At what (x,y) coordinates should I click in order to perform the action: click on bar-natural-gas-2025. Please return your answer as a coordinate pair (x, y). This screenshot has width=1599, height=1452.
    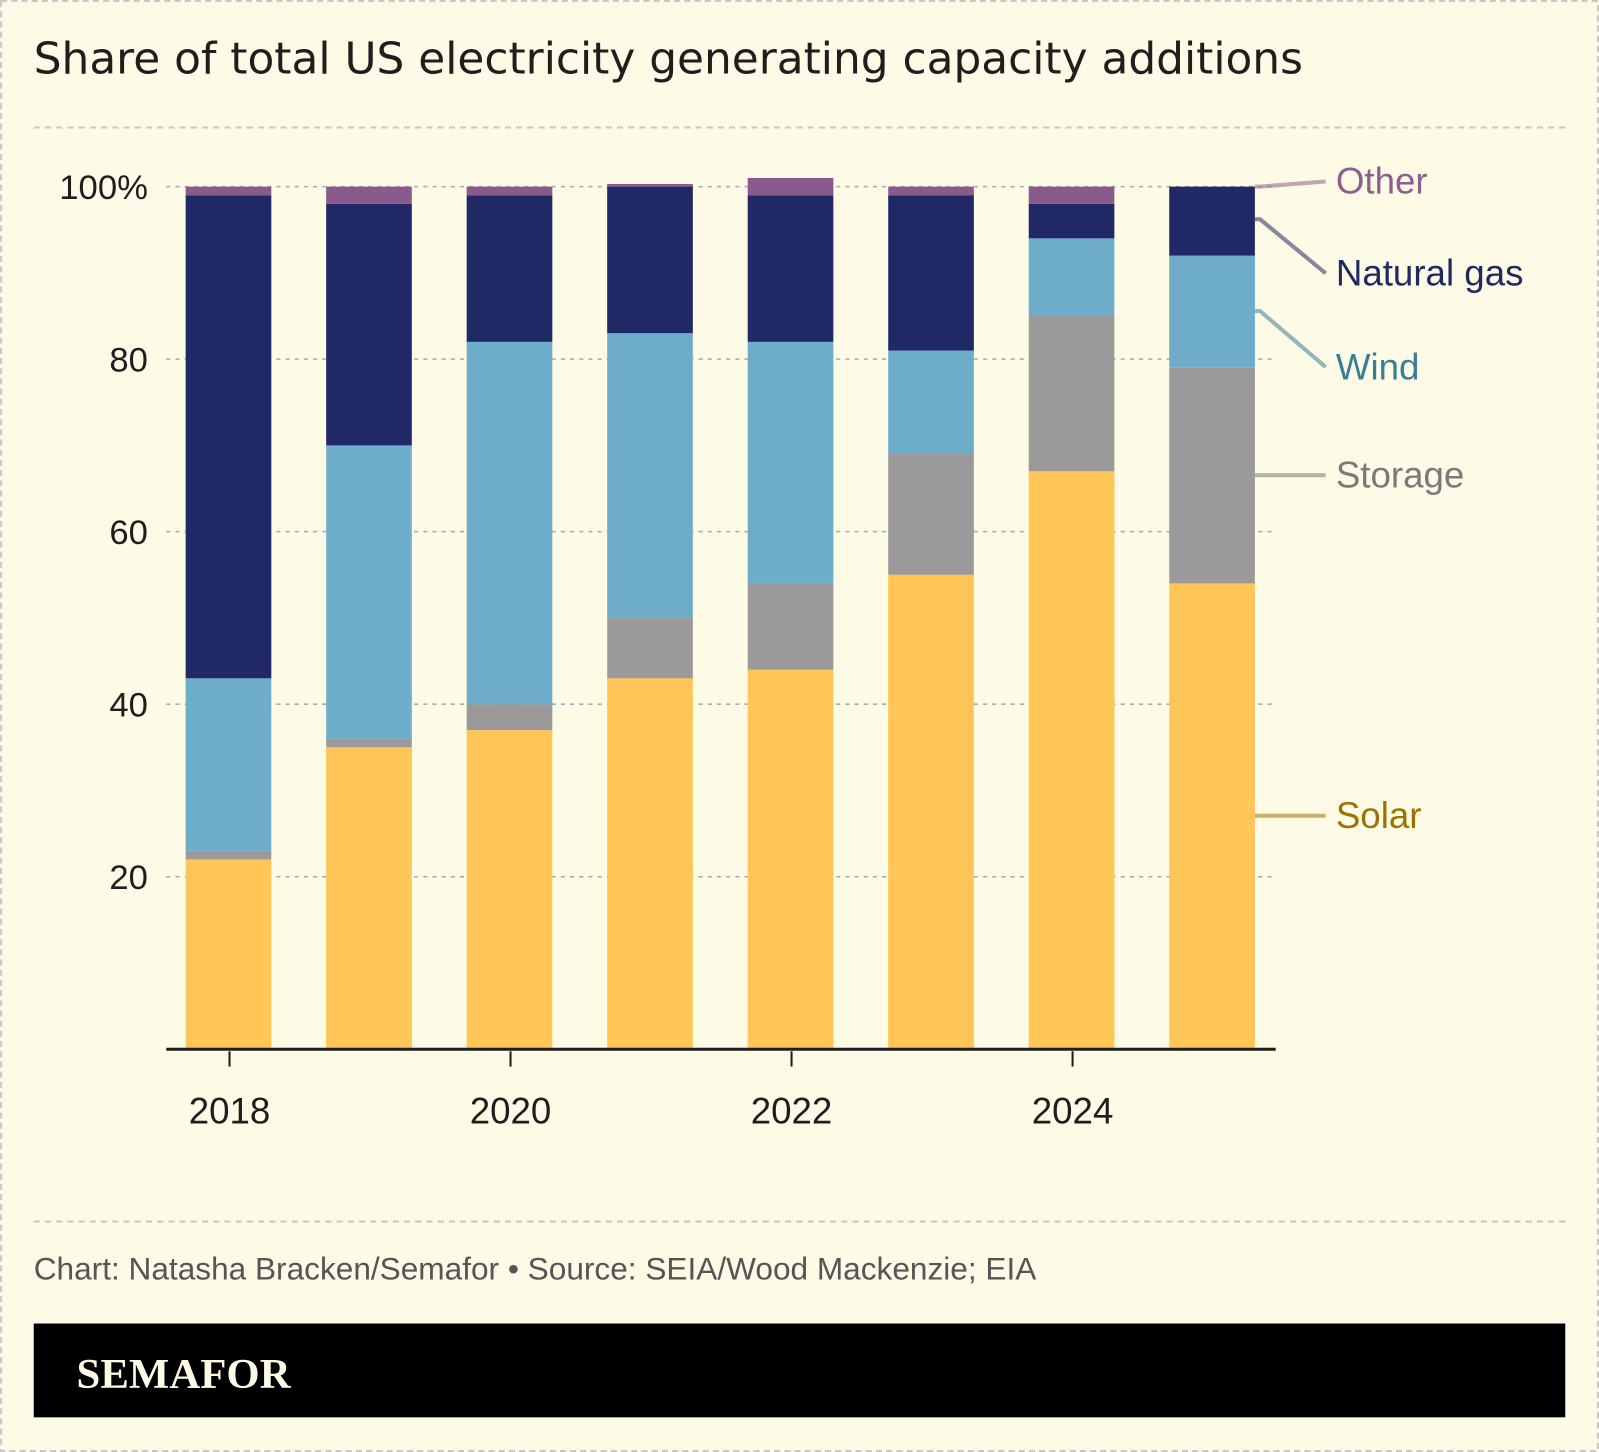
    Looking at the image, I should click on (1212, 221).